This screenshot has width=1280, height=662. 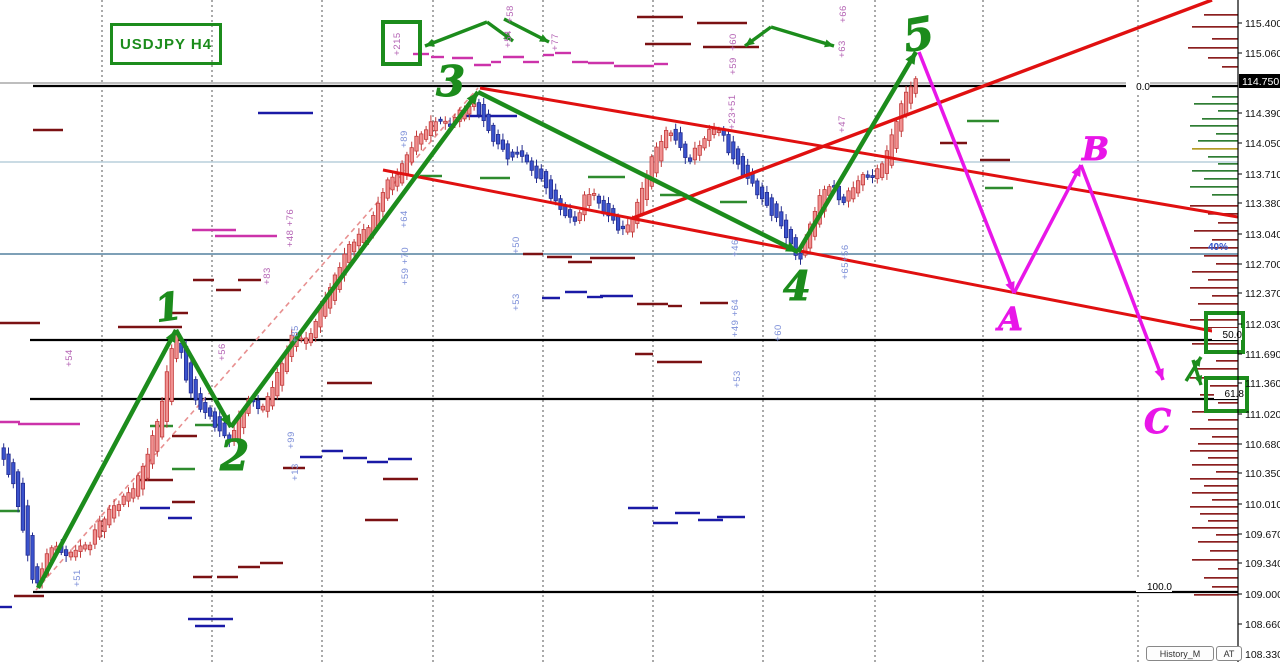 What do you see at coordinates (1180, 653) in the screenshot?
I see `history-button: History_M` at bounding box center [1180, 653].